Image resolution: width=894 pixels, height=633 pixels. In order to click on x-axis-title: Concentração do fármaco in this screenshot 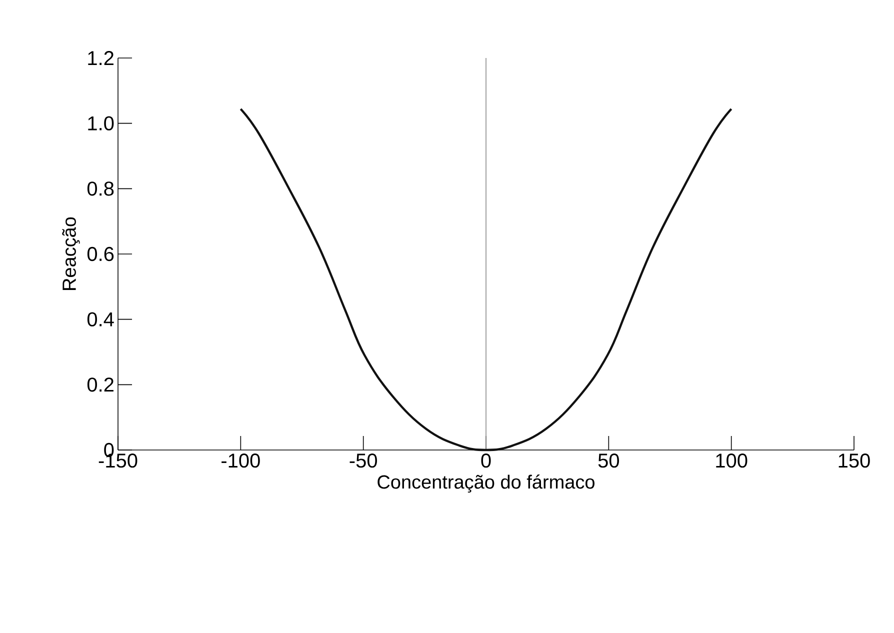, I will do `click(486, 483)`.